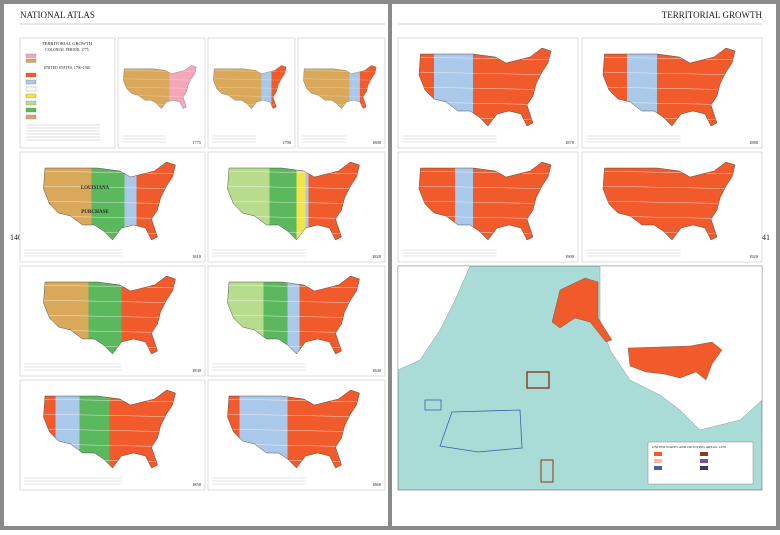 The width and height of the screenshot is (780, 535). Describe the element at coordinates (197, 370) in the screenshot. I see `map-year: 1830` at that location.